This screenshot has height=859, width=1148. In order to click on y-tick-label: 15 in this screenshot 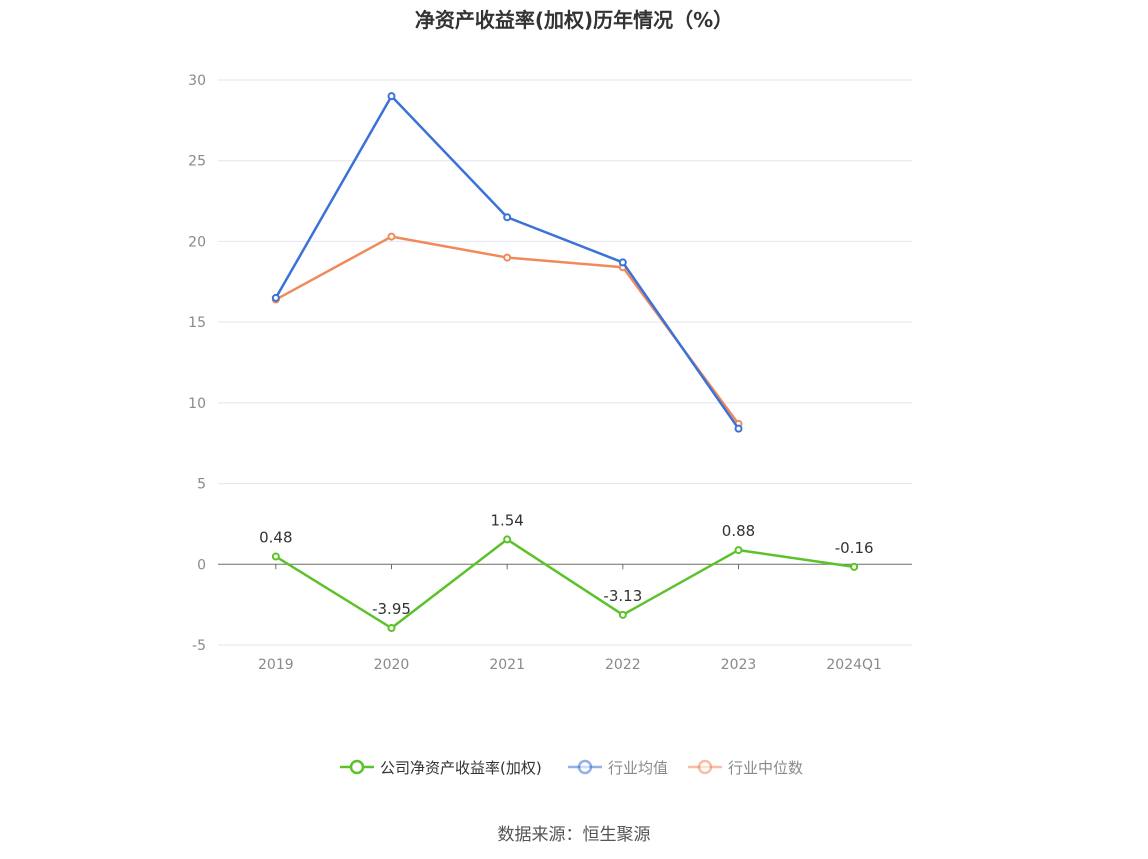, I will do `click(197, 323)`.